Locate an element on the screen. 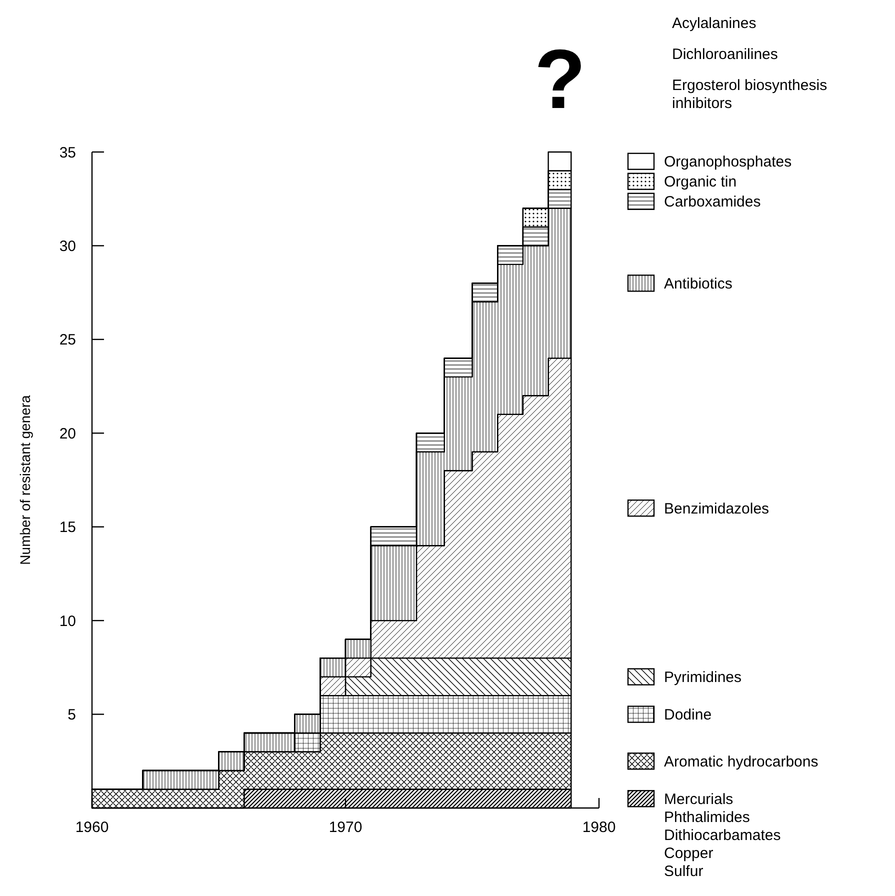  legend-label: Aromatic hydrocarbons is located at coordinates (741, 761).